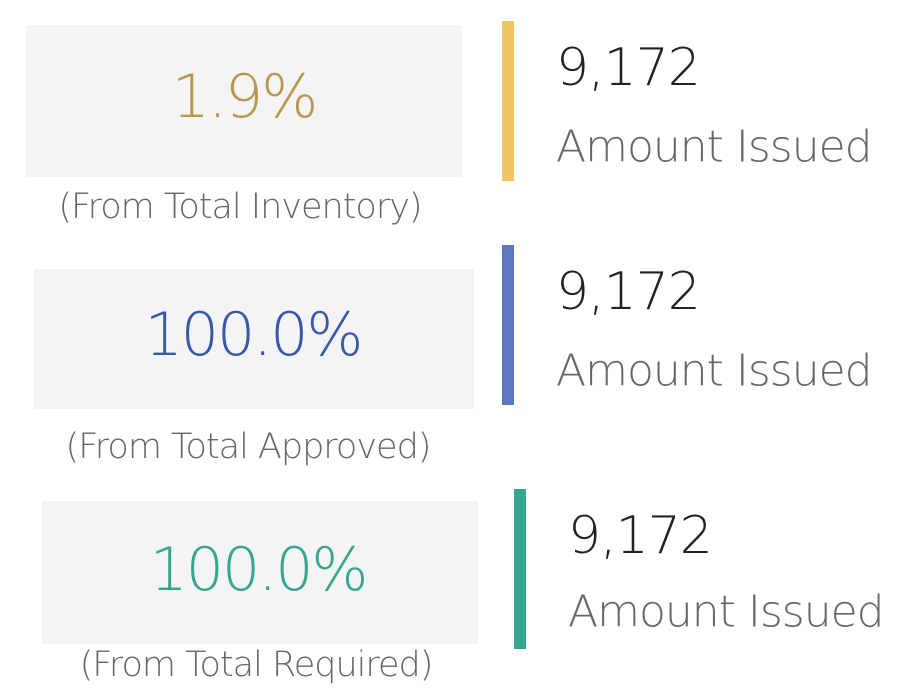  Describe the element at coordinates (256, 665) in the screenshot. I see `note: (From Total Required)` at that location.